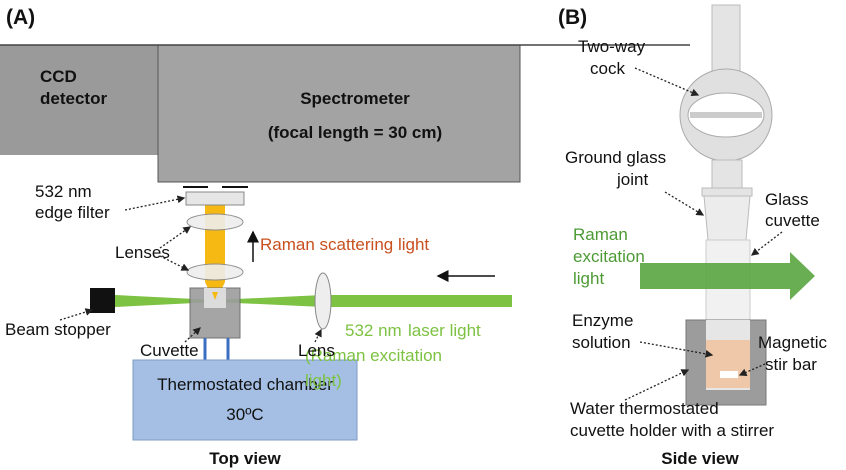 Image resolution: width=846 pixels, height=470 pixels. Describe the element at coordinates (792, 342) in the screenshot. I see `label: Magnetic` at that location.